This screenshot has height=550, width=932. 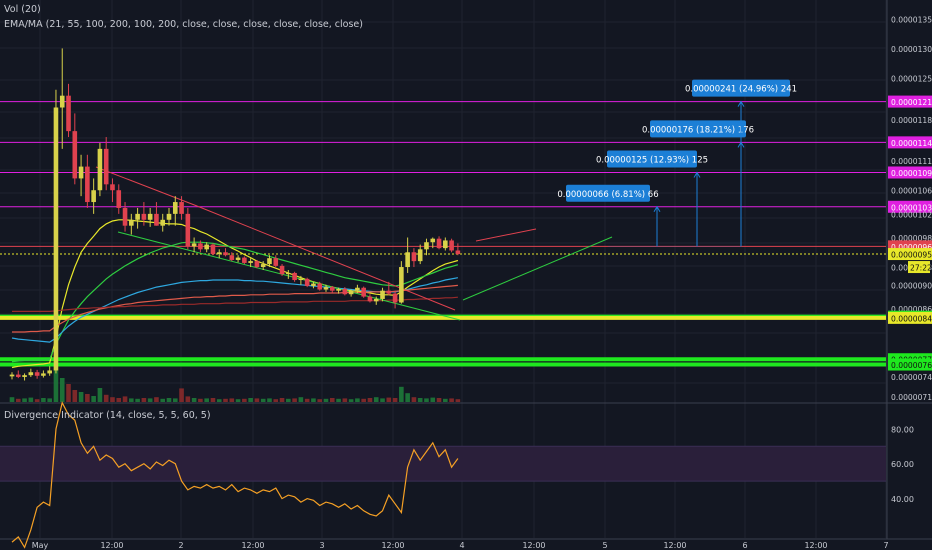 I want to click on target-callout-box, so click(x=608, y=193).